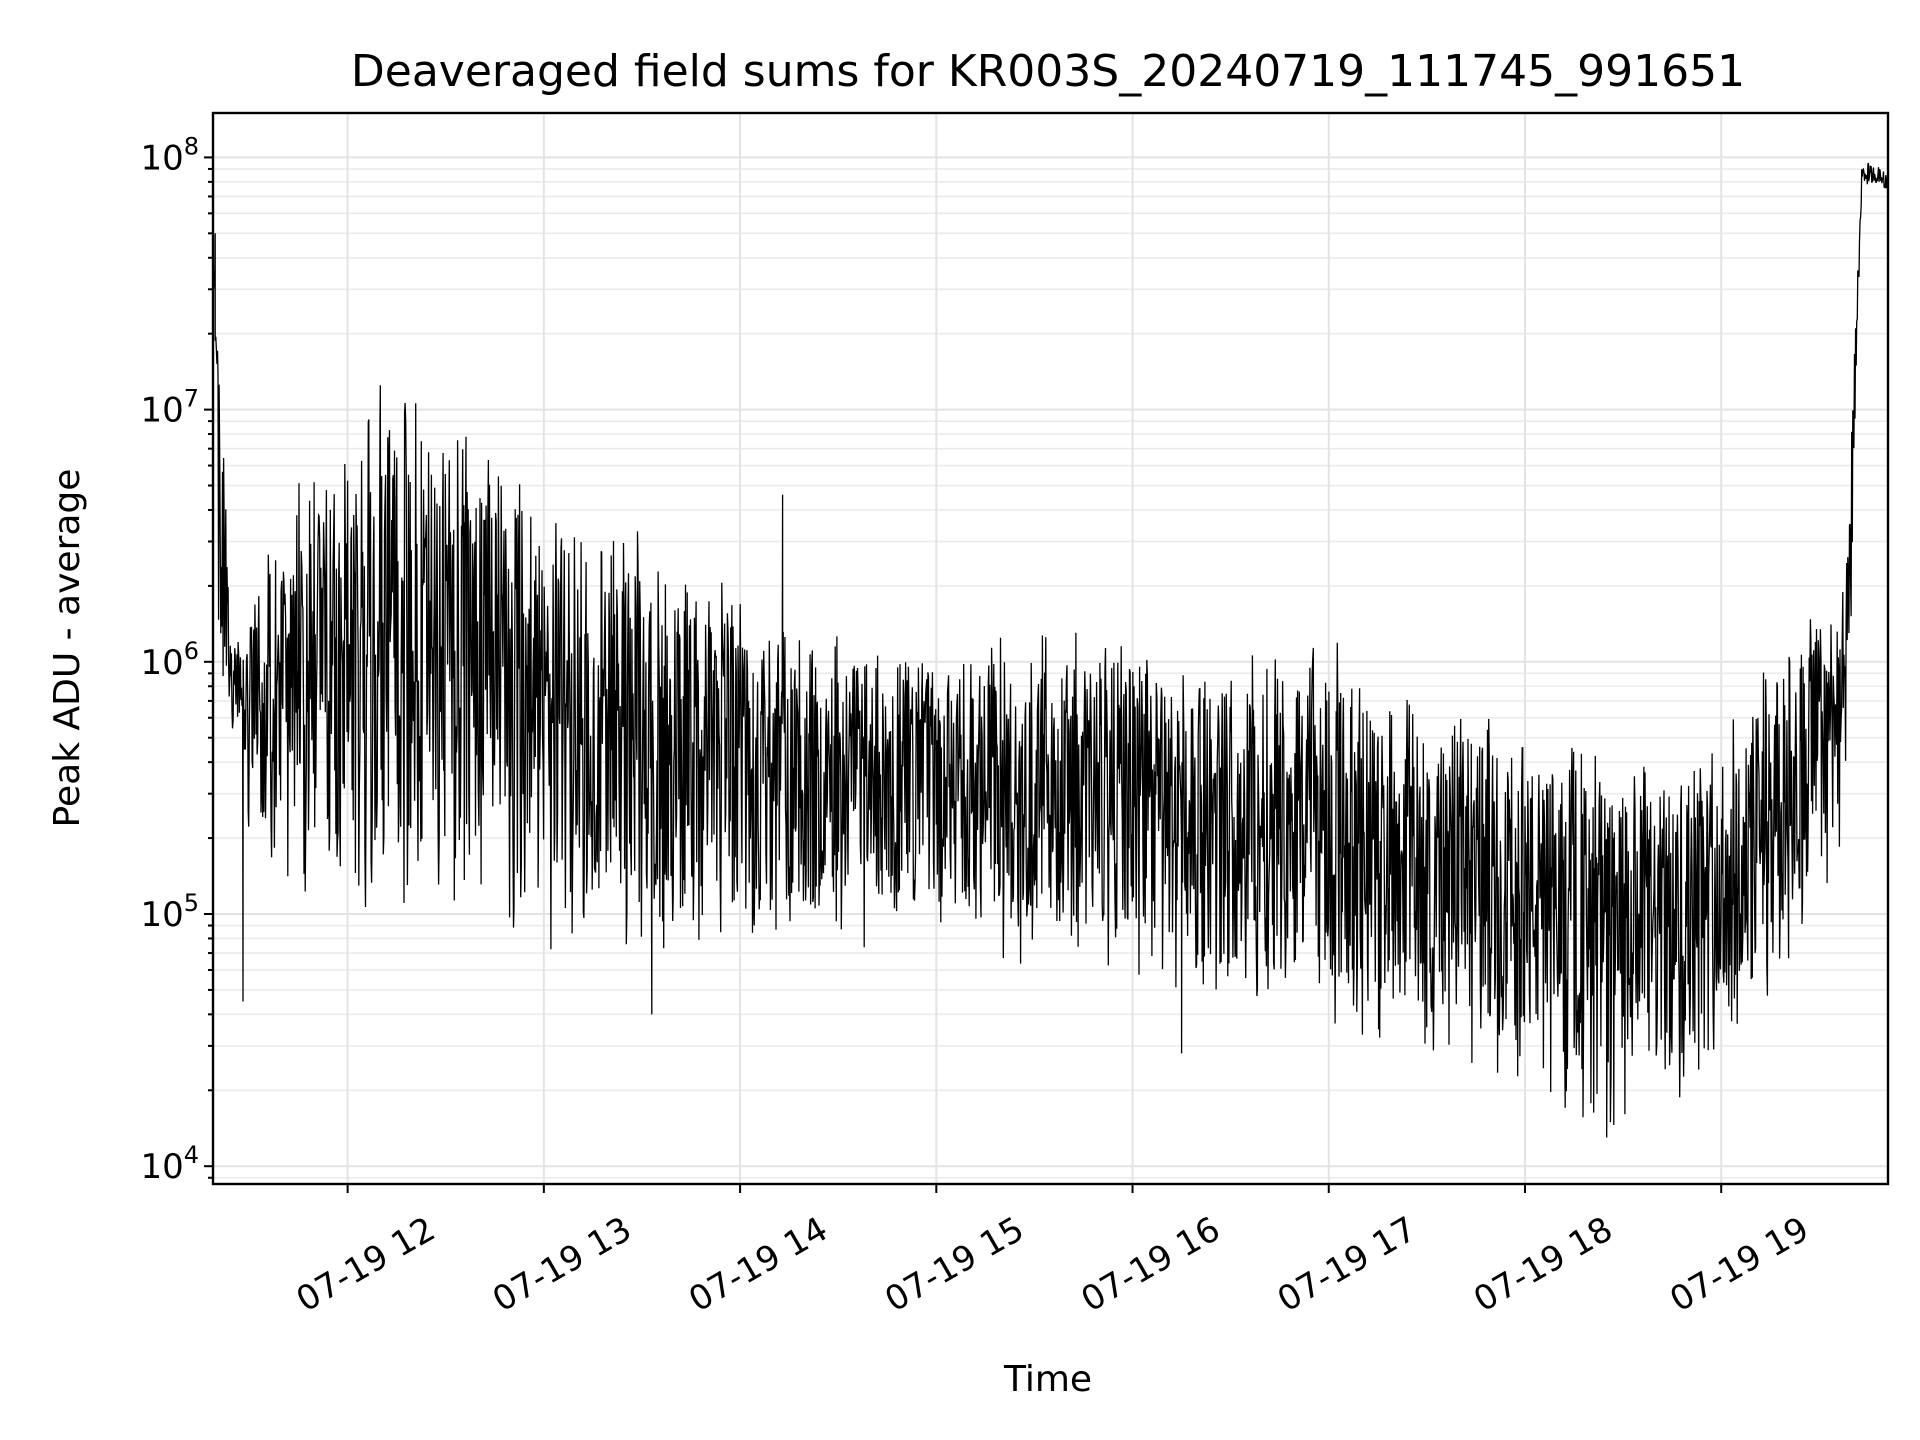 This screenshot has height=1440, width=1920. Describe the element at coordinates (169, 660) in the screenshot. I see `y-tick-label: 10⁶` at that location.